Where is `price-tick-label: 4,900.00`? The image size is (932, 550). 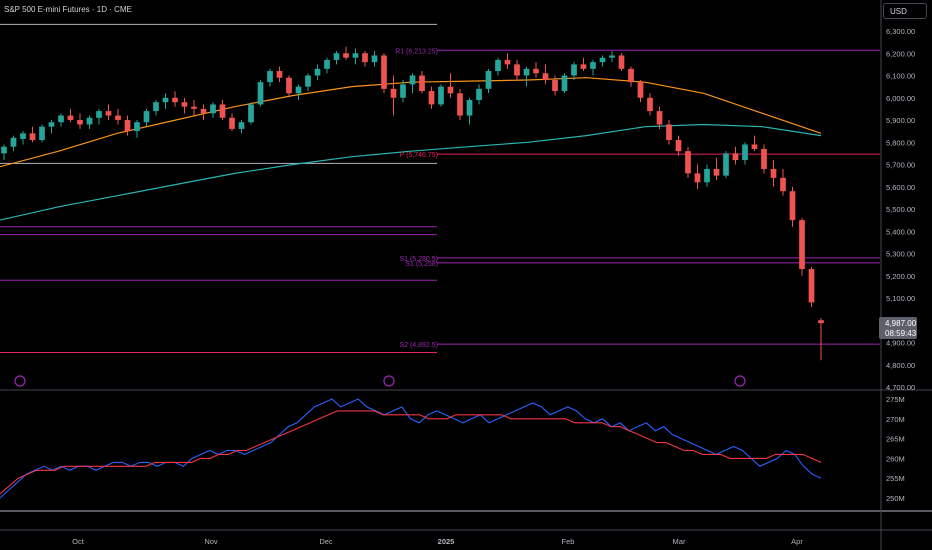 price-tick-label: 4,900.00 is located at coordinates (900, 343).